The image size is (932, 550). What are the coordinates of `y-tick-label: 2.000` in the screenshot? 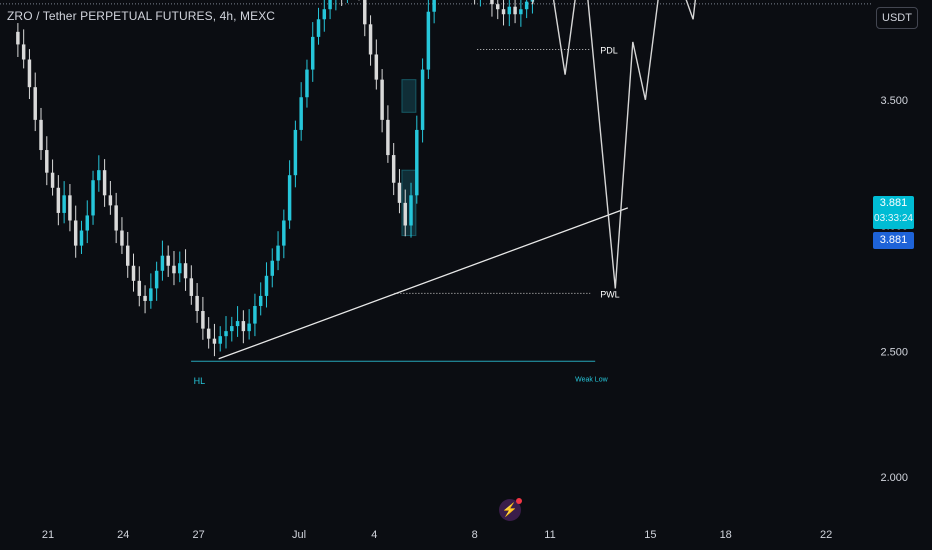 It's located at (894, 478).